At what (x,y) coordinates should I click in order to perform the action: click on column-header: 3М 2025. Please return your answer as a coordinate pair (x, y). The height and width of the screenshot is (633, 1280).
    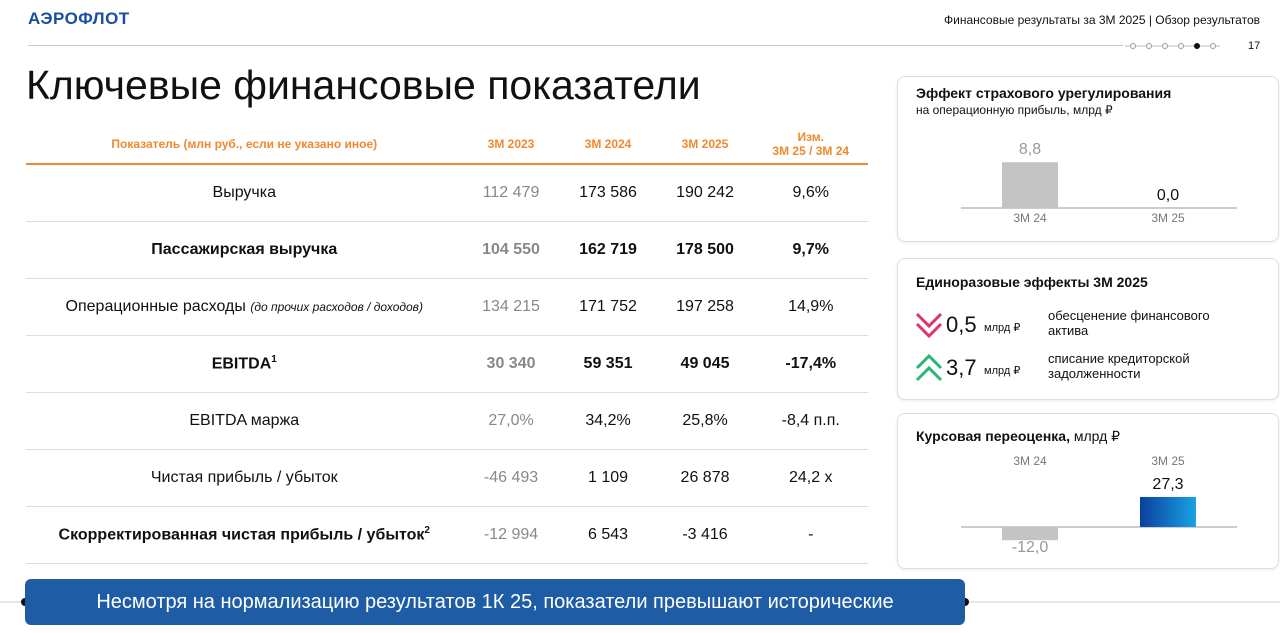
    Looking at the image, I should click on (705, 144).